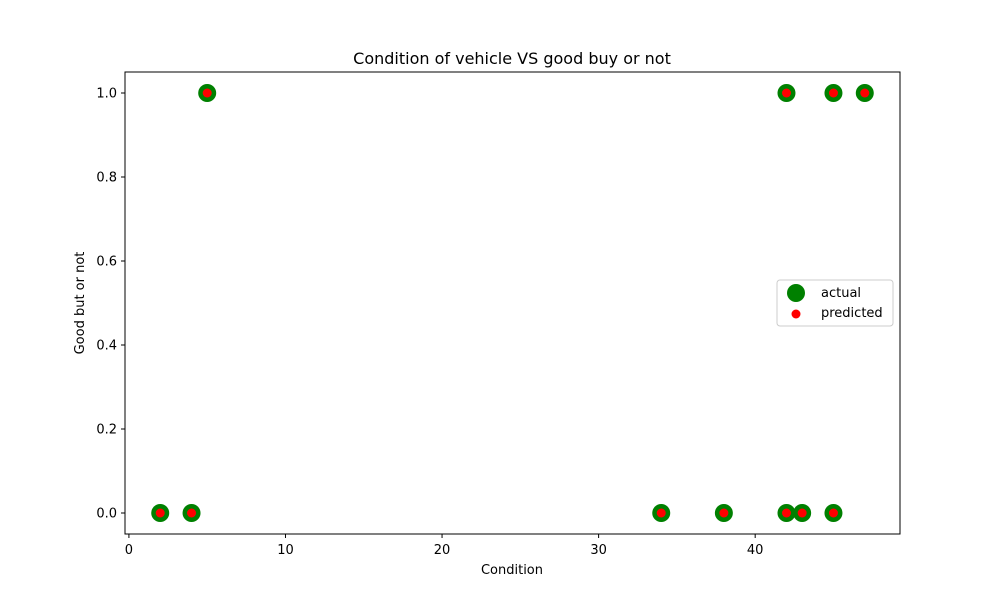 This screenshot has width=1000, height=604. Describe the element at coordinates (106, 262) in the screenshot. I see `y-tick-label: 0.6` at that location.